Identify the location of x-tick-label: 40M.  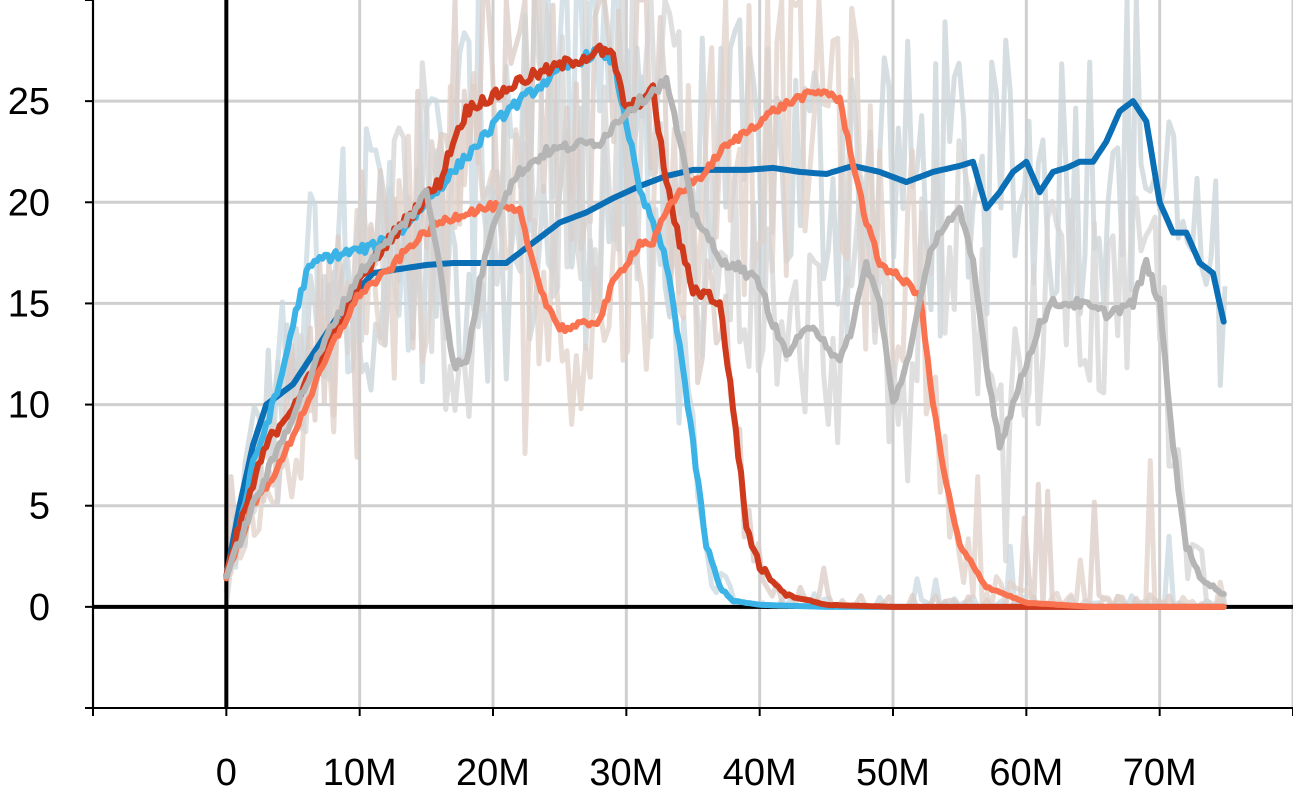
(760, 769).